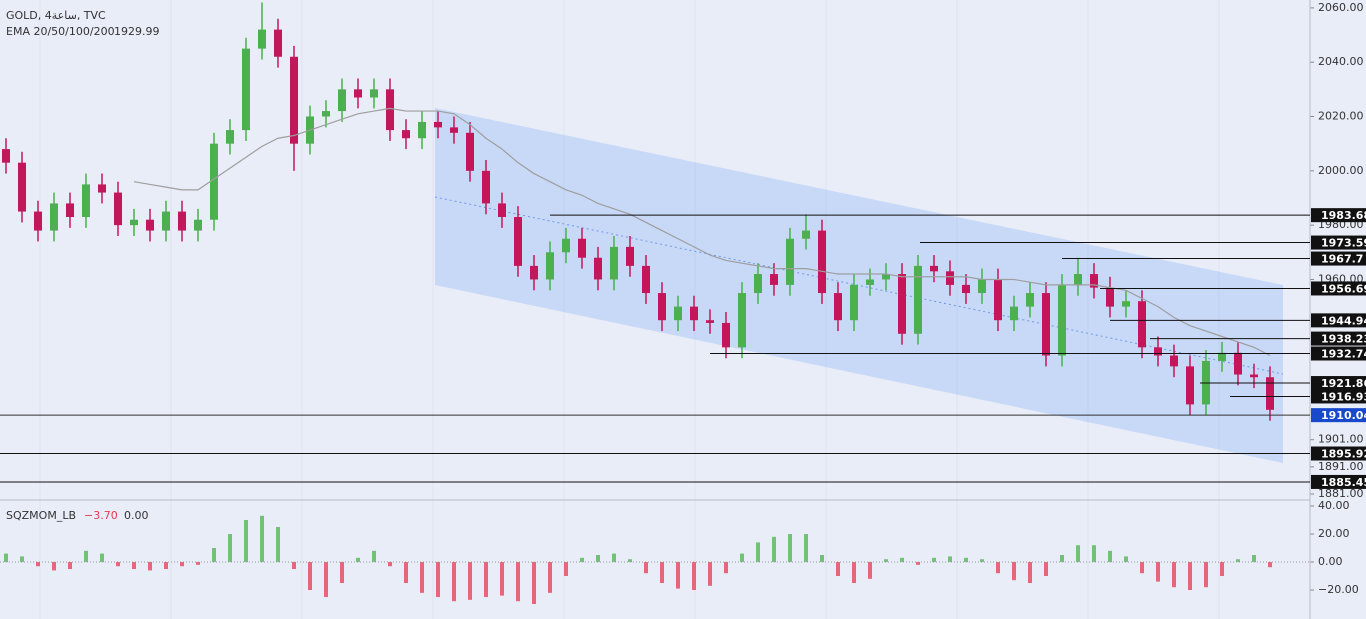 The width and height of the screenshot is (1366, 619). Describe the element at coordinates (1330, 561) in the screenshot. I see `y-tick-label: 0.00` at that location.